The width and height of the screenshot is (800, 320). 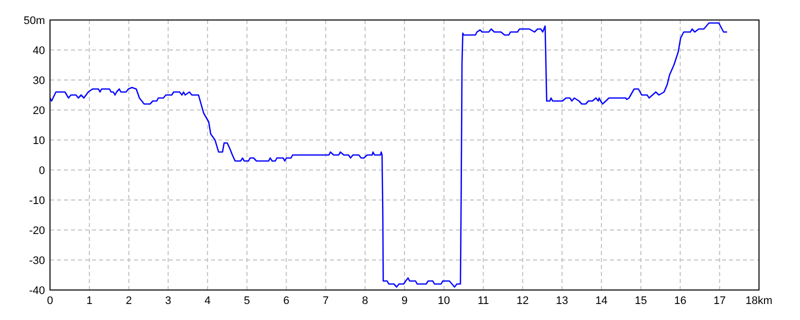 I want to click on x-tick-label: 16, so click(x=680, y=301).